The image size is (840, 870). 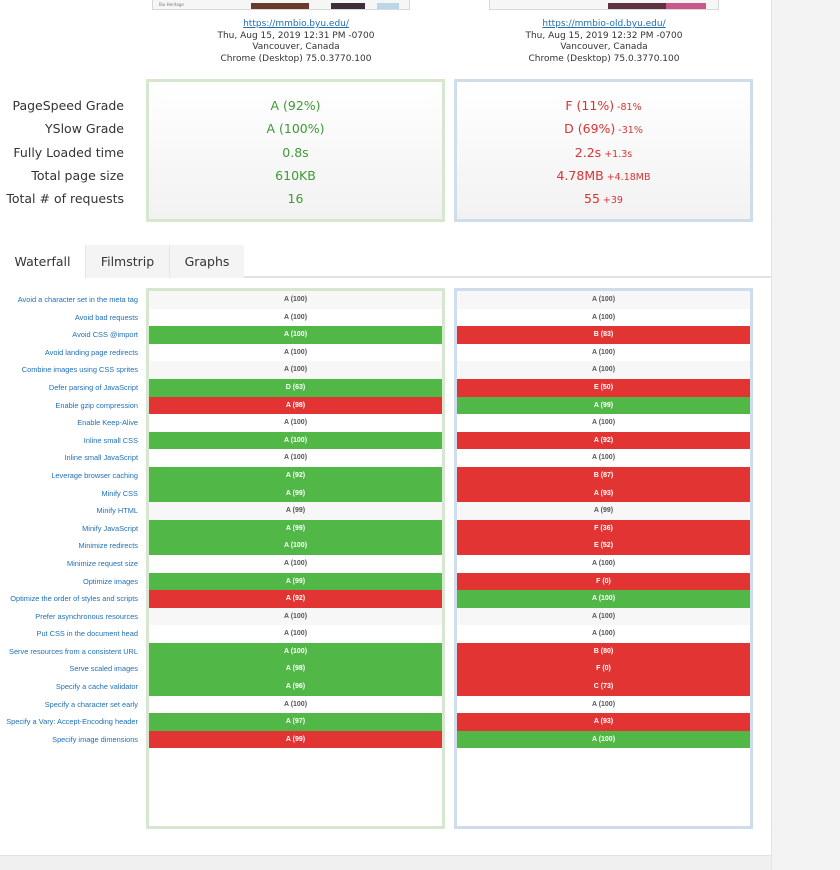 I want to click on left-grade-cell: A (97), so click(x=295, y=722).